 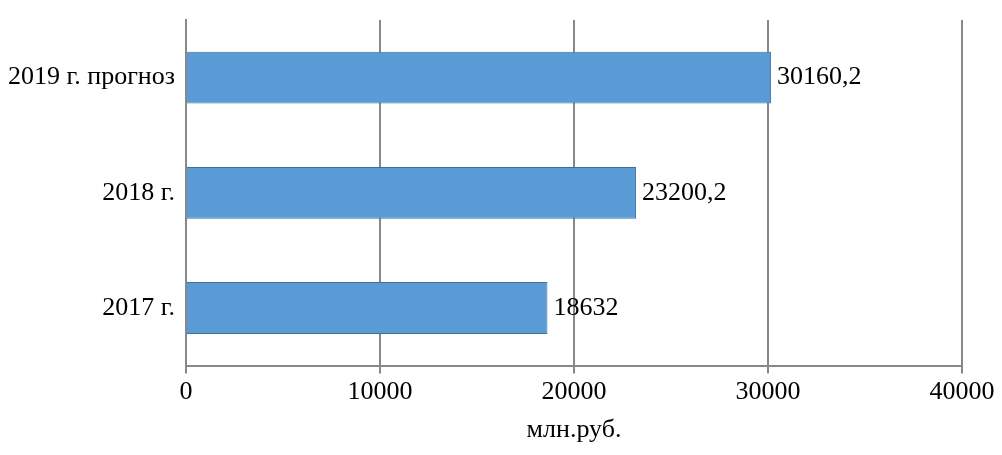 What do you see at coordinates (586, 306) in the screenshot?
I see `data-label: 18632` at bounding box center [586, 306].